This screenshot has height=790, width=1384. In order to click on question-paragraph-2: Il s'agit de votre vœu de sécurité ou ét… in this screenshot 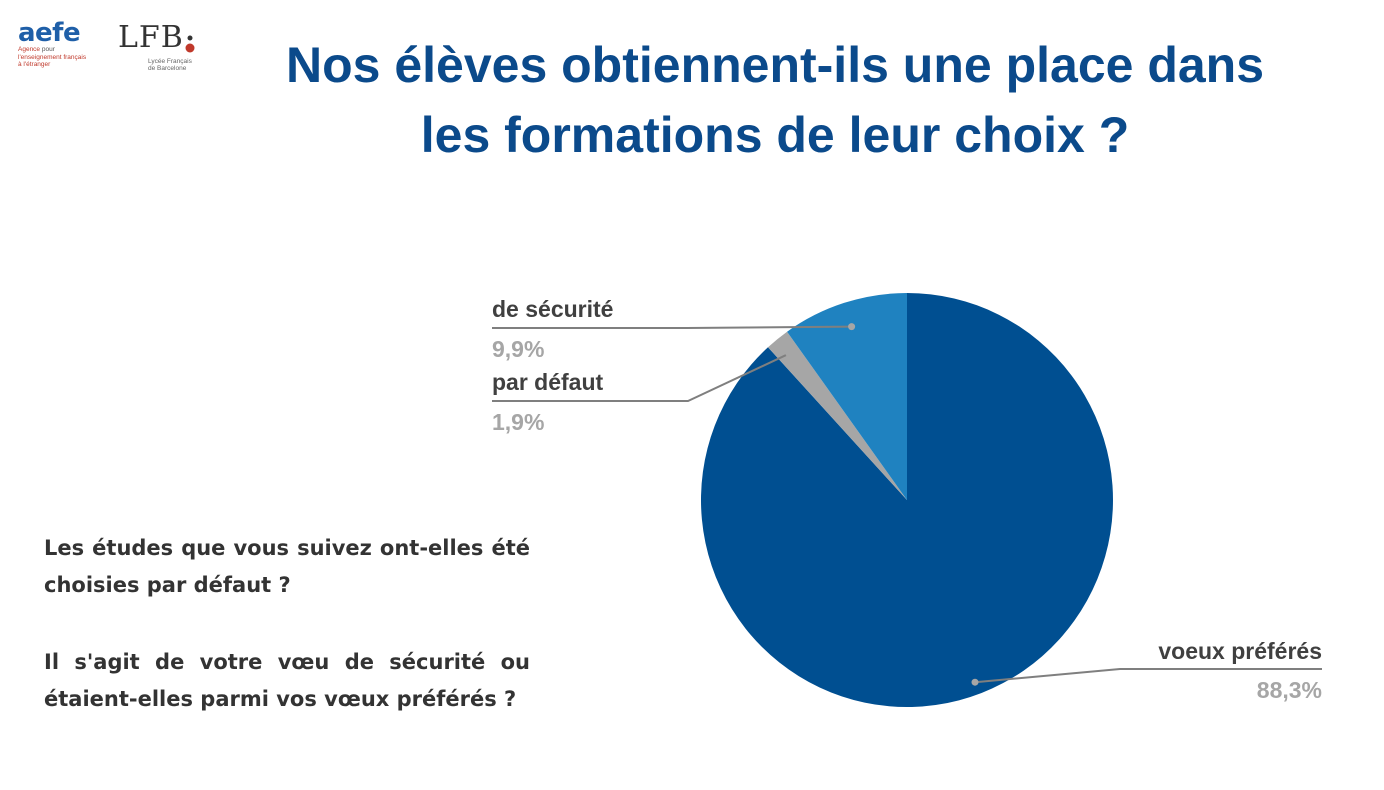, I will do `click(287, 680)`.